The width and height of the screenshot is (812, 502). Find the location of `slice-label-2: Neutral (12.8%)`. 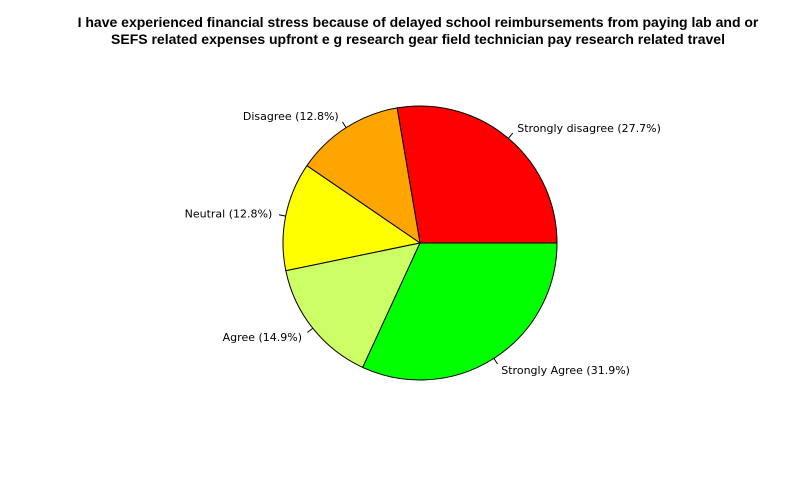

slice-label-2: Neutral (12.8%) is located at coordinates (229, 213).